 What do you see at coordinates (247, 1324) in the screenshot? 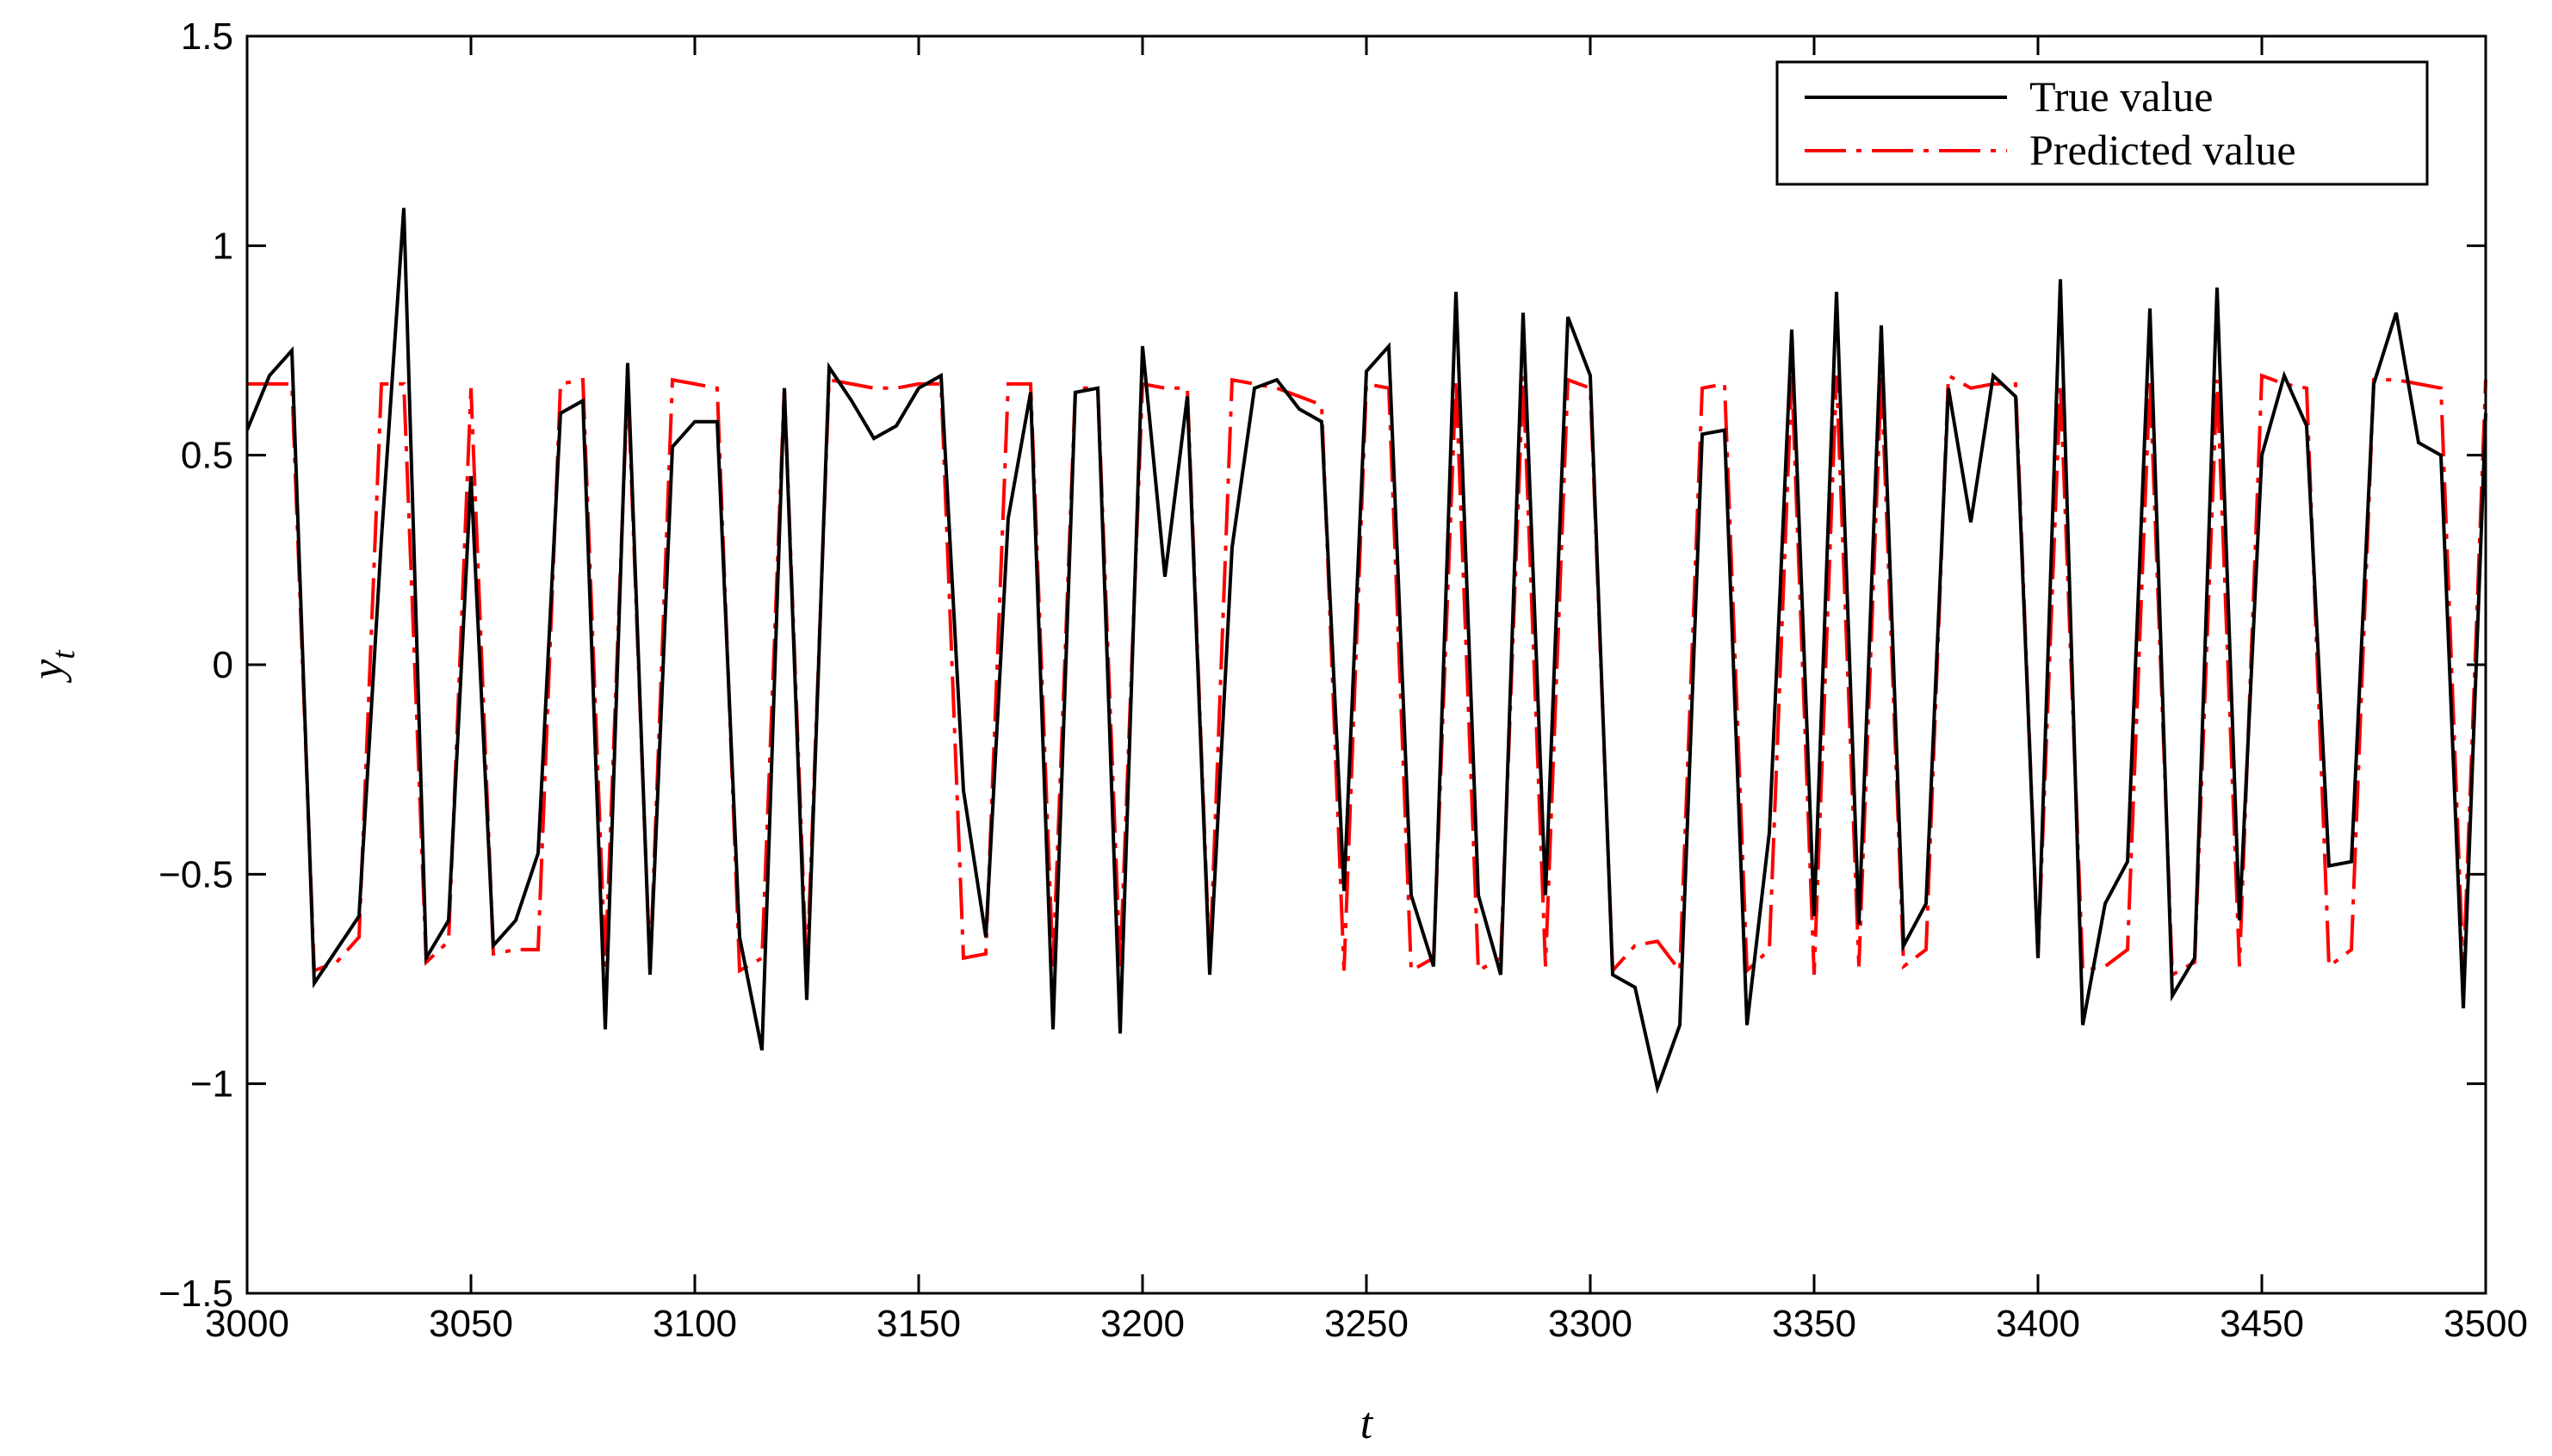
I see `x-tick-label-3000: 3000` at bounding box center [247, 1324].